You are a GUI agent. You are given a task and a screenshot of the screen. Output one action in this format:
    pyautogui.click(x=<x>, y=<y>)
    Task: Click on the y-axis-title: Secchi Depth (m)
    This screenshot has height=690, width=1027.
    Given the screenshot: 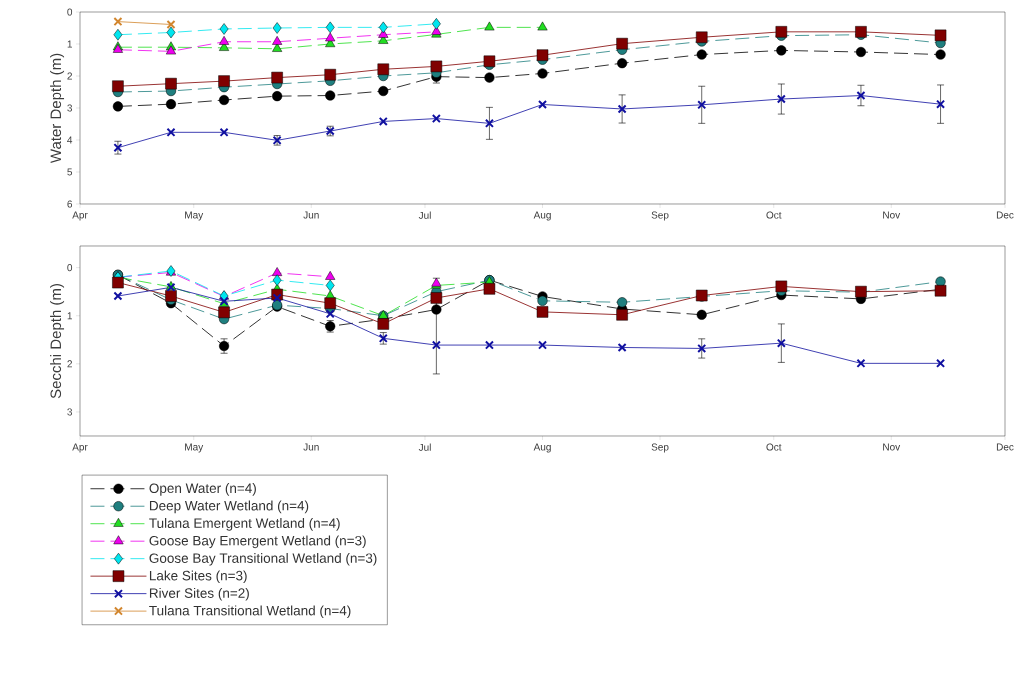 What is the action you would take?
    pyautogui.click(x=57, y=341)
    